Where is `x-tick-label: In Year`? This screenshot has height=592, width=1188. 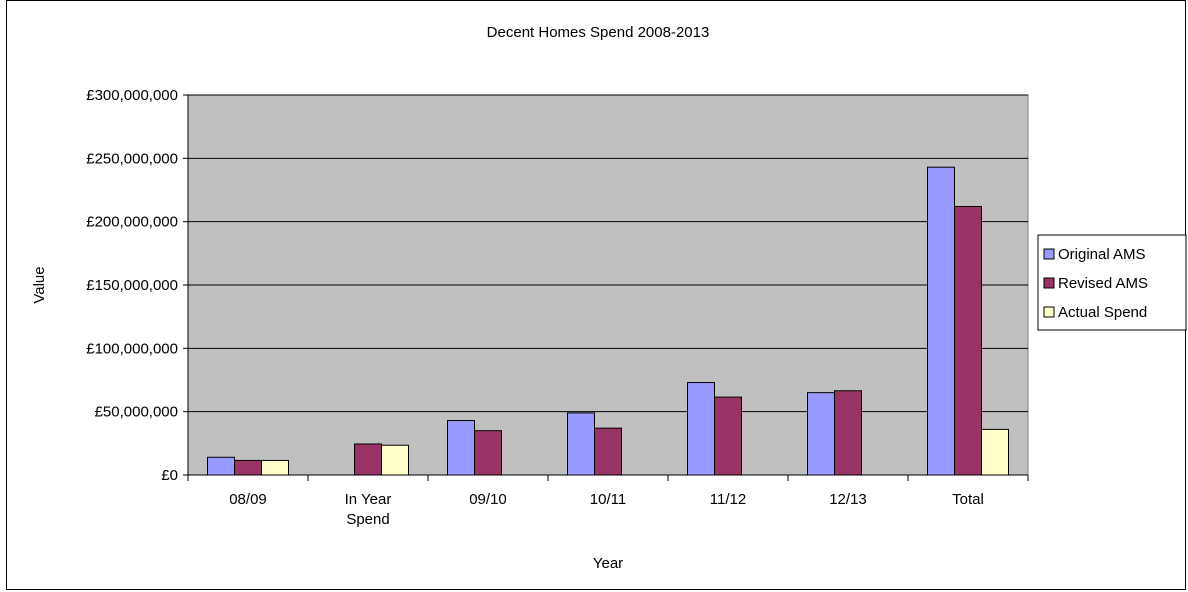
x-tick-label: In Year is located at coordinates (368, 499).